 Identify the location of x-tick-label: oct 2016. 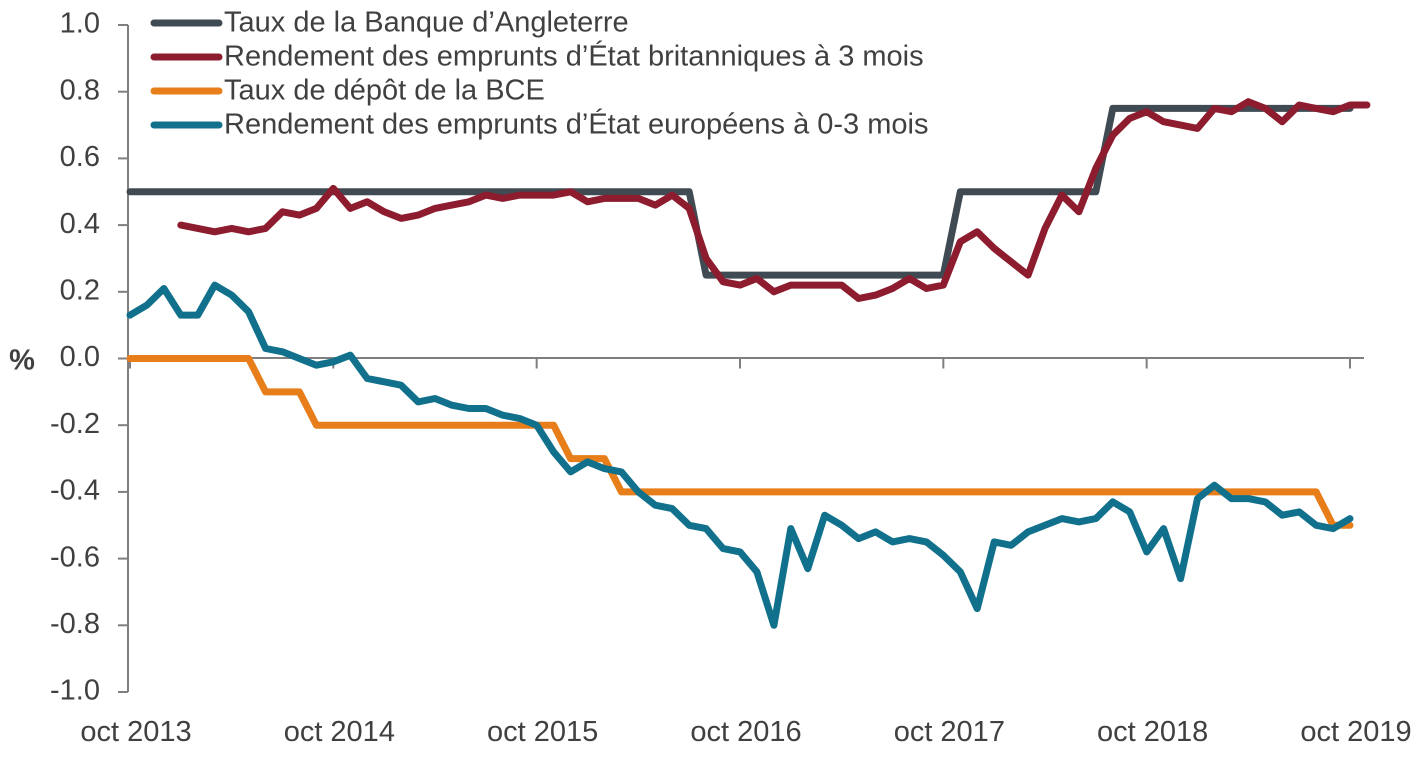
(745, 732).